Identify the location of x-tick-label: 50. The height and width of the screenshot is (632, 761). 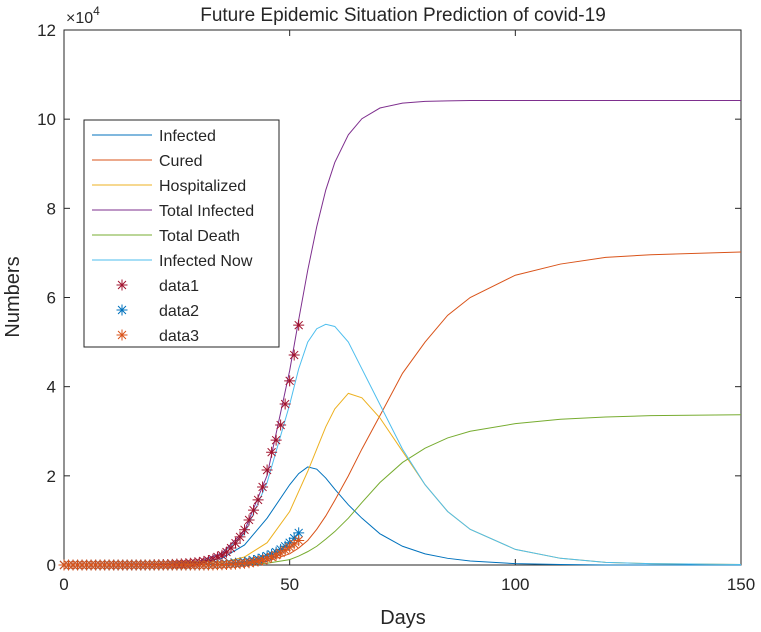
(289, 584).